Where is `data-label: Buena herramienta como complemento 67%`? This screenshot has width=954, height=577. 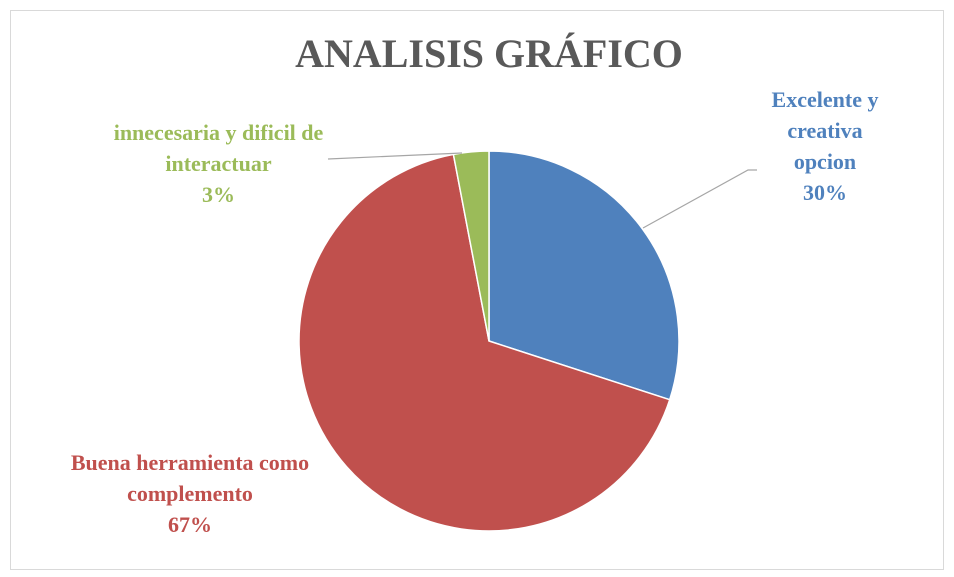
data-label: Buena herramienta como complemento 67% is located at coordinates (190, 493).